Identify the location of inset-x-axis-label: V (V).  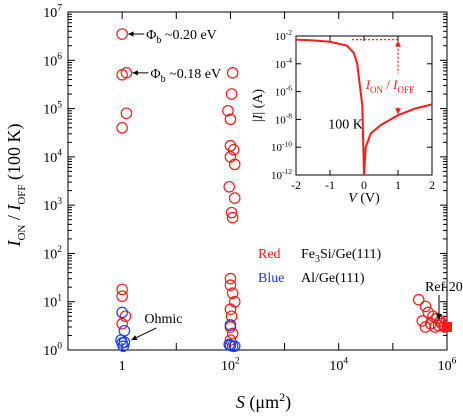
(364, 198).